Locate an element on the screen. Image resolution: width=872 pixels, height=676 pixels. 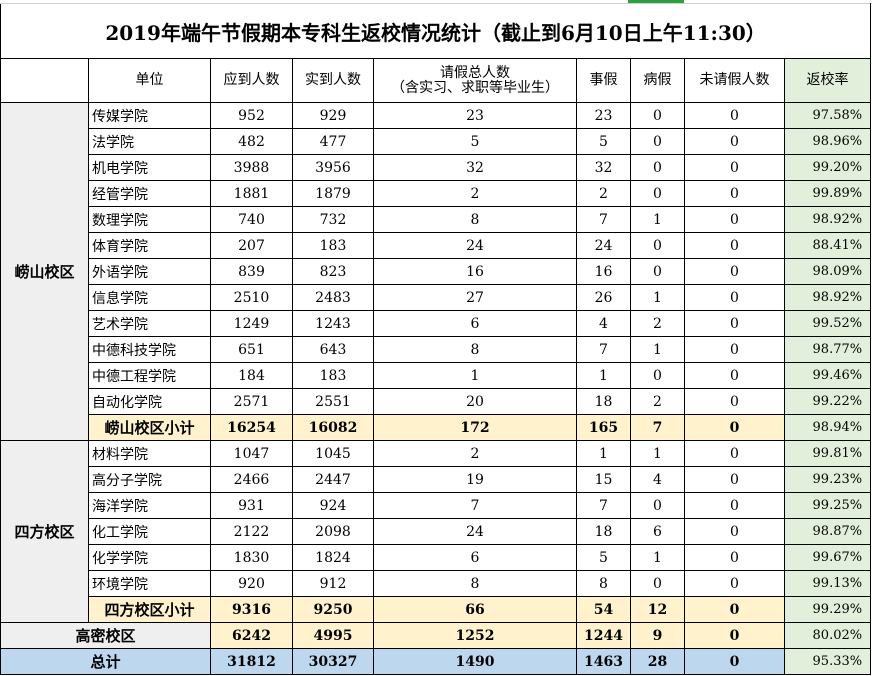
unit-cell: 中德科技学院 is located at coordinates (149, 349).